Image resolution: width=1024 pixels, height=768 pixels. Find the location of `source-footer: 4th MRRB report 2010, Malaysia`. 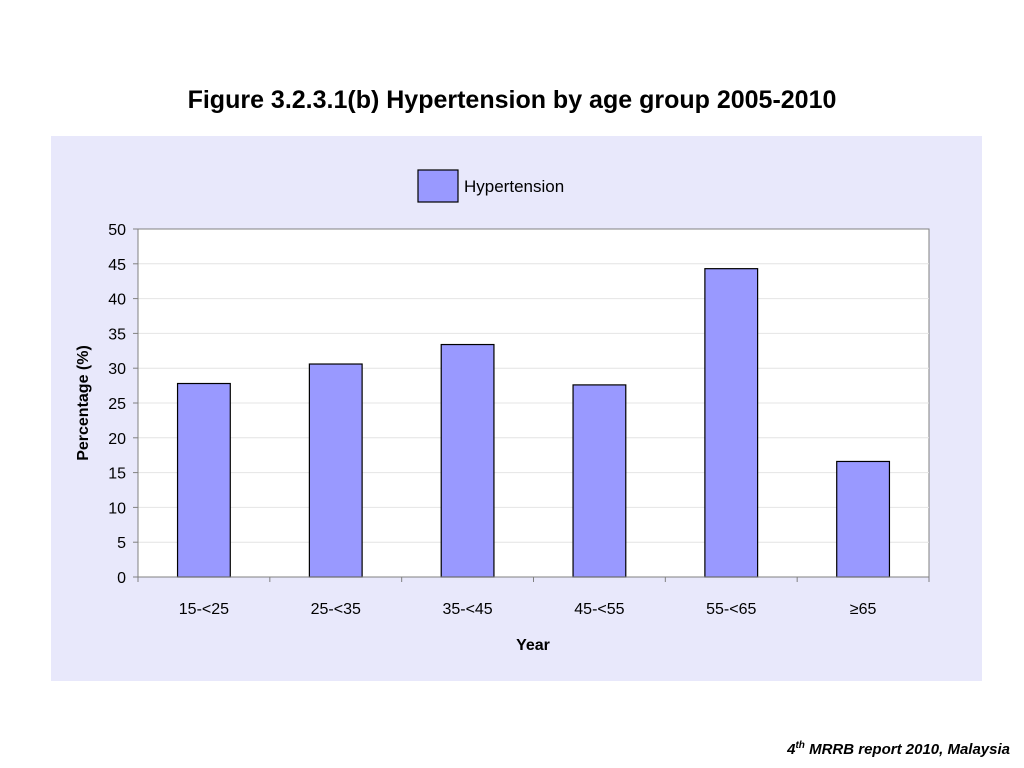

source-footer: 4th MRRB report 2010, Malaysia is located at coordinates (898, 749).